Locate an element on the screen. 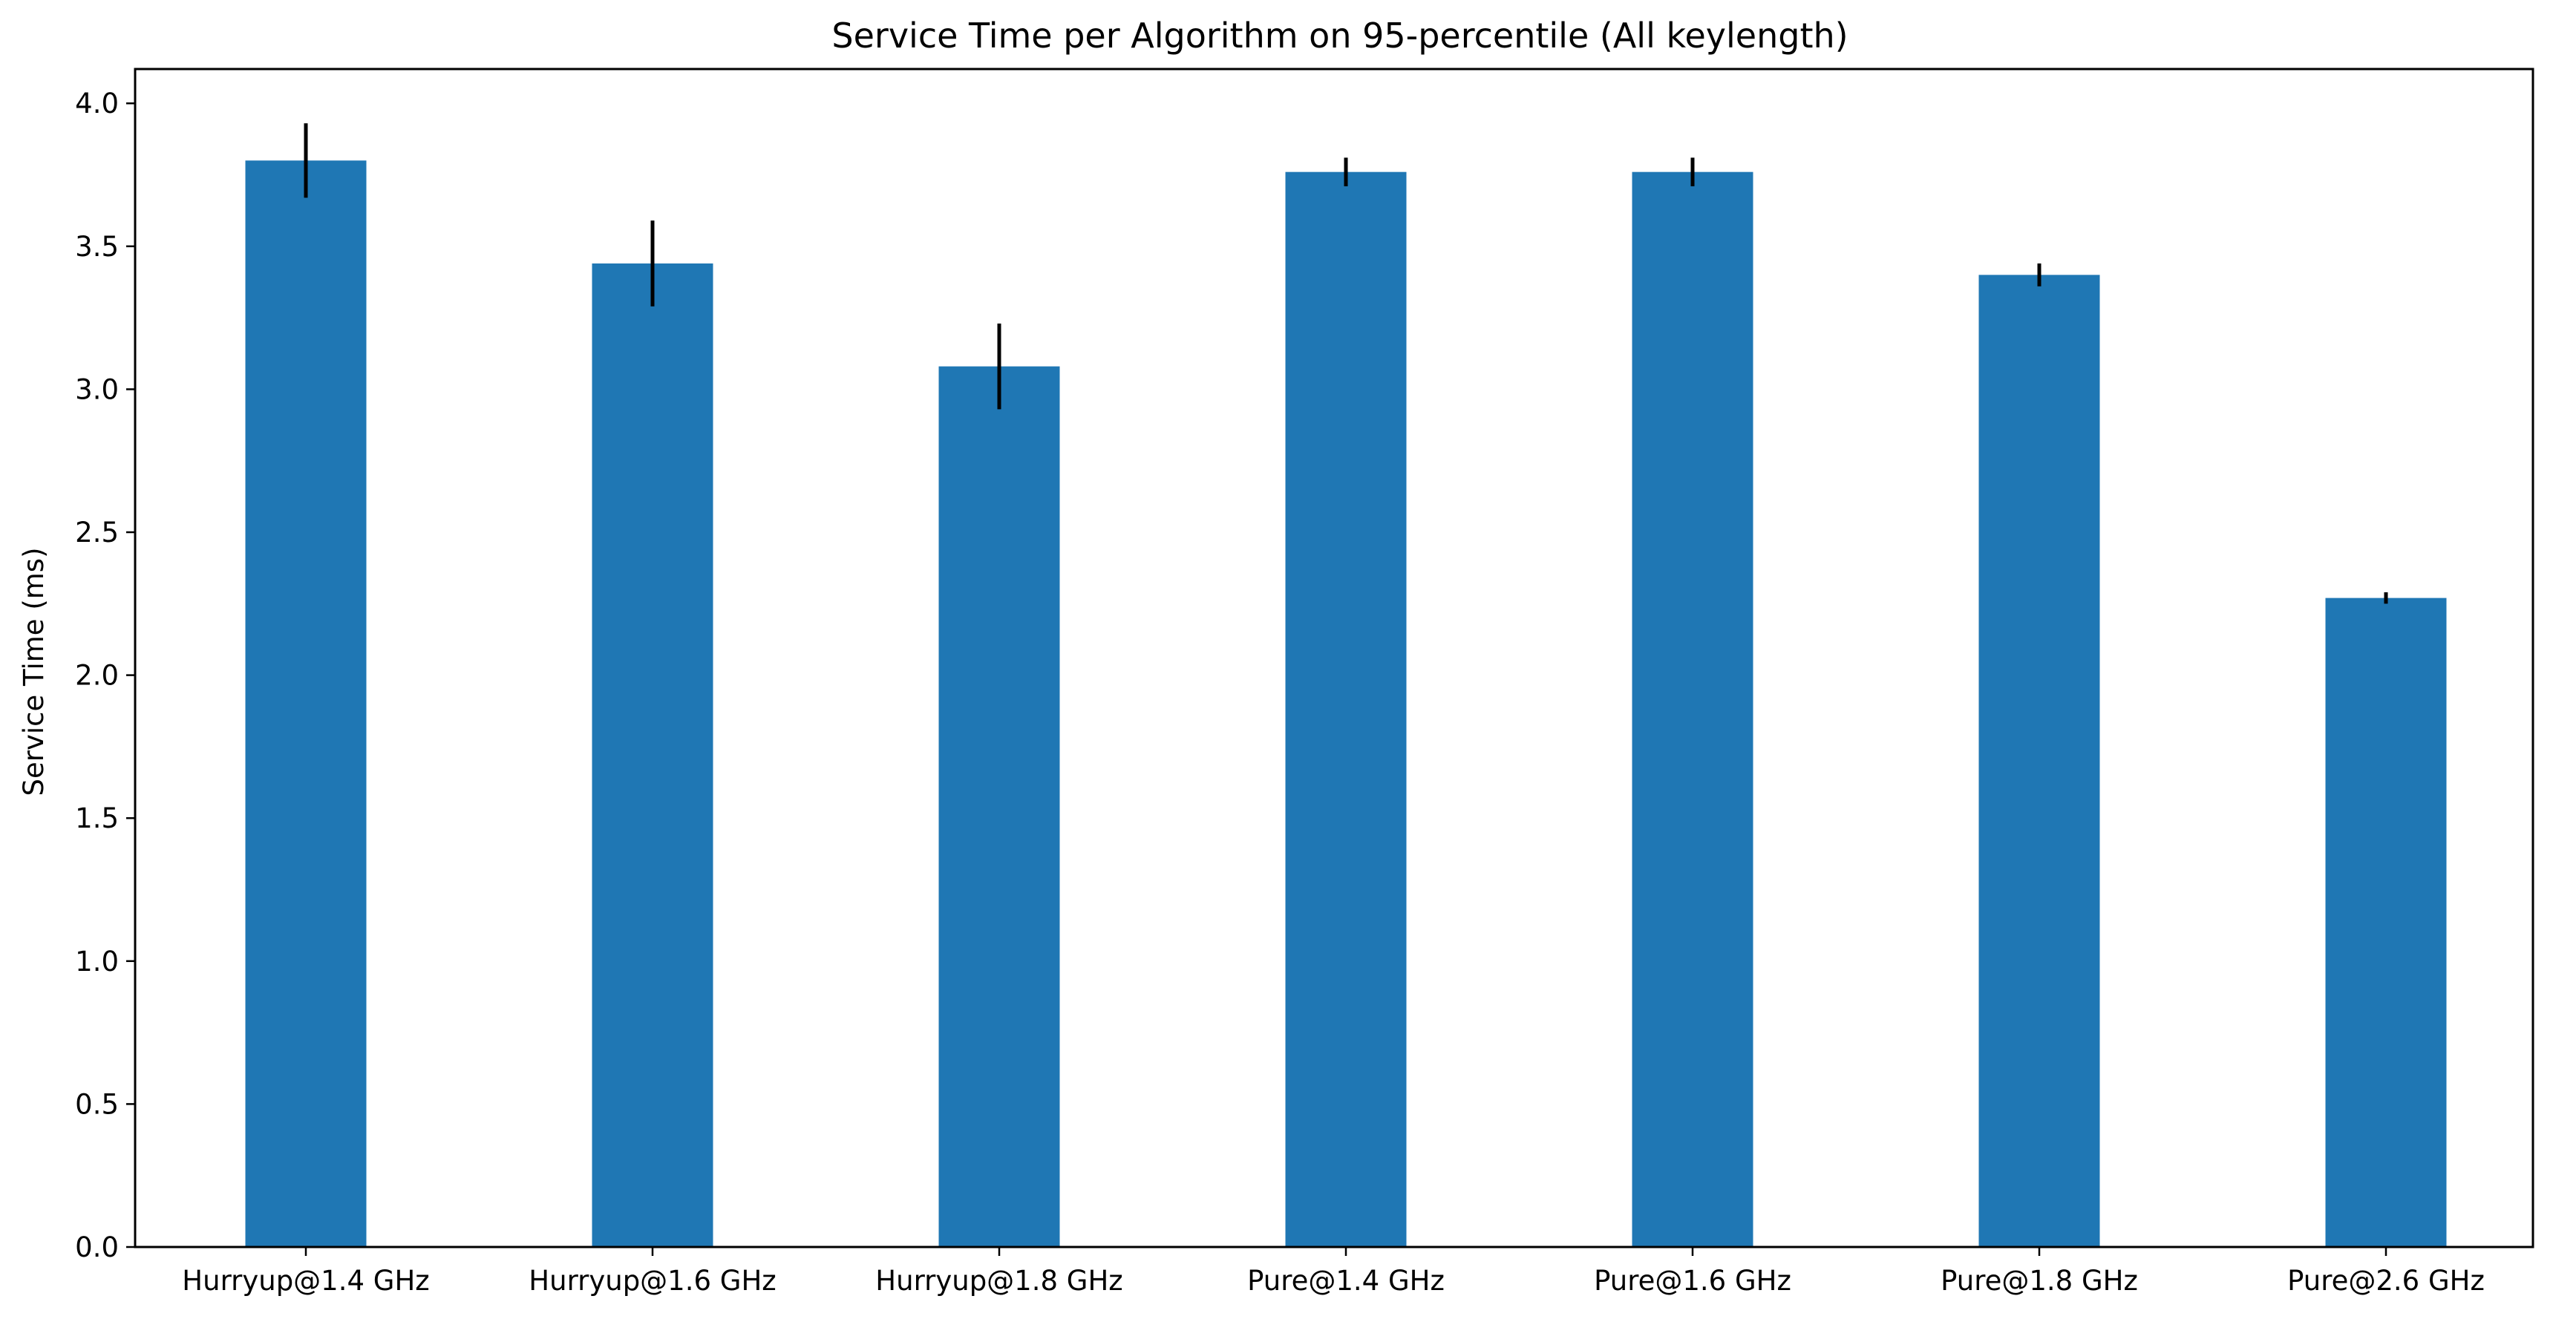 This screenshot has width=2576, height=1319. x-tick-label: Hurryup@1.6 GHz is located at coordinates (652, 1281).